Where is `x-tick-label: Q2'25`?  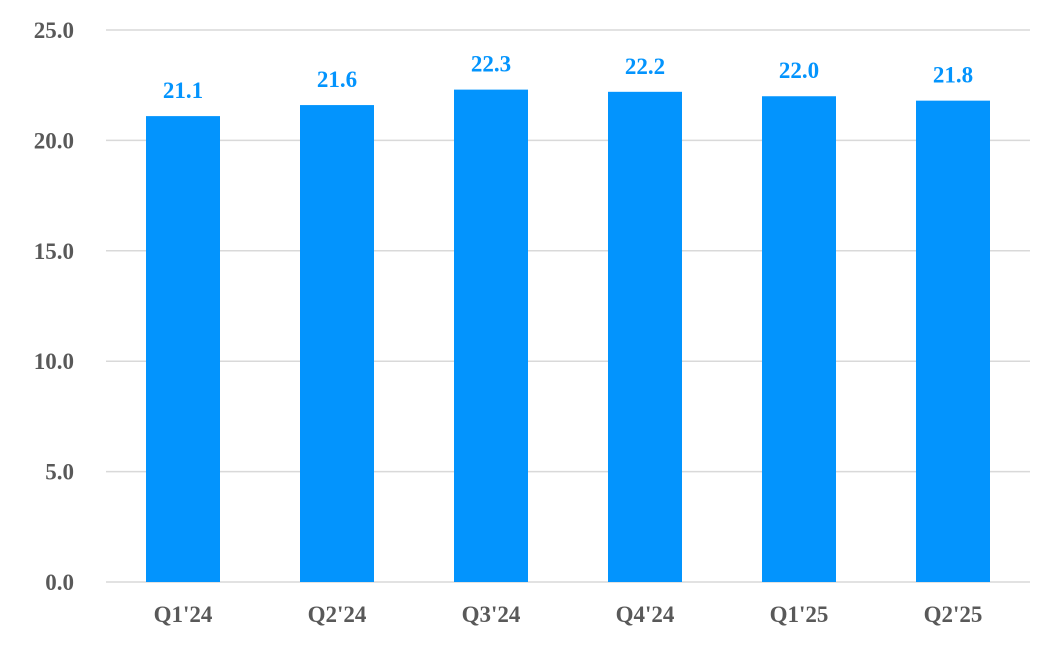
x-tick-label: Q2'25 is located at coordinates (953, 614).